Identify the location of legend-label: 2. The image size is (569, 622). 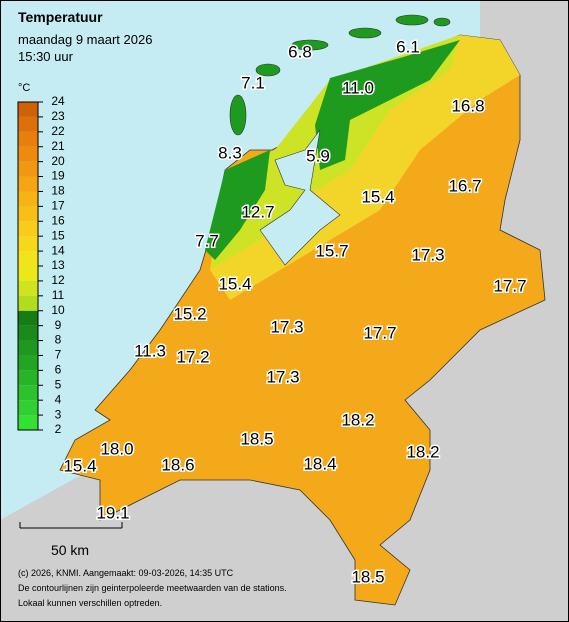
(58, 429).